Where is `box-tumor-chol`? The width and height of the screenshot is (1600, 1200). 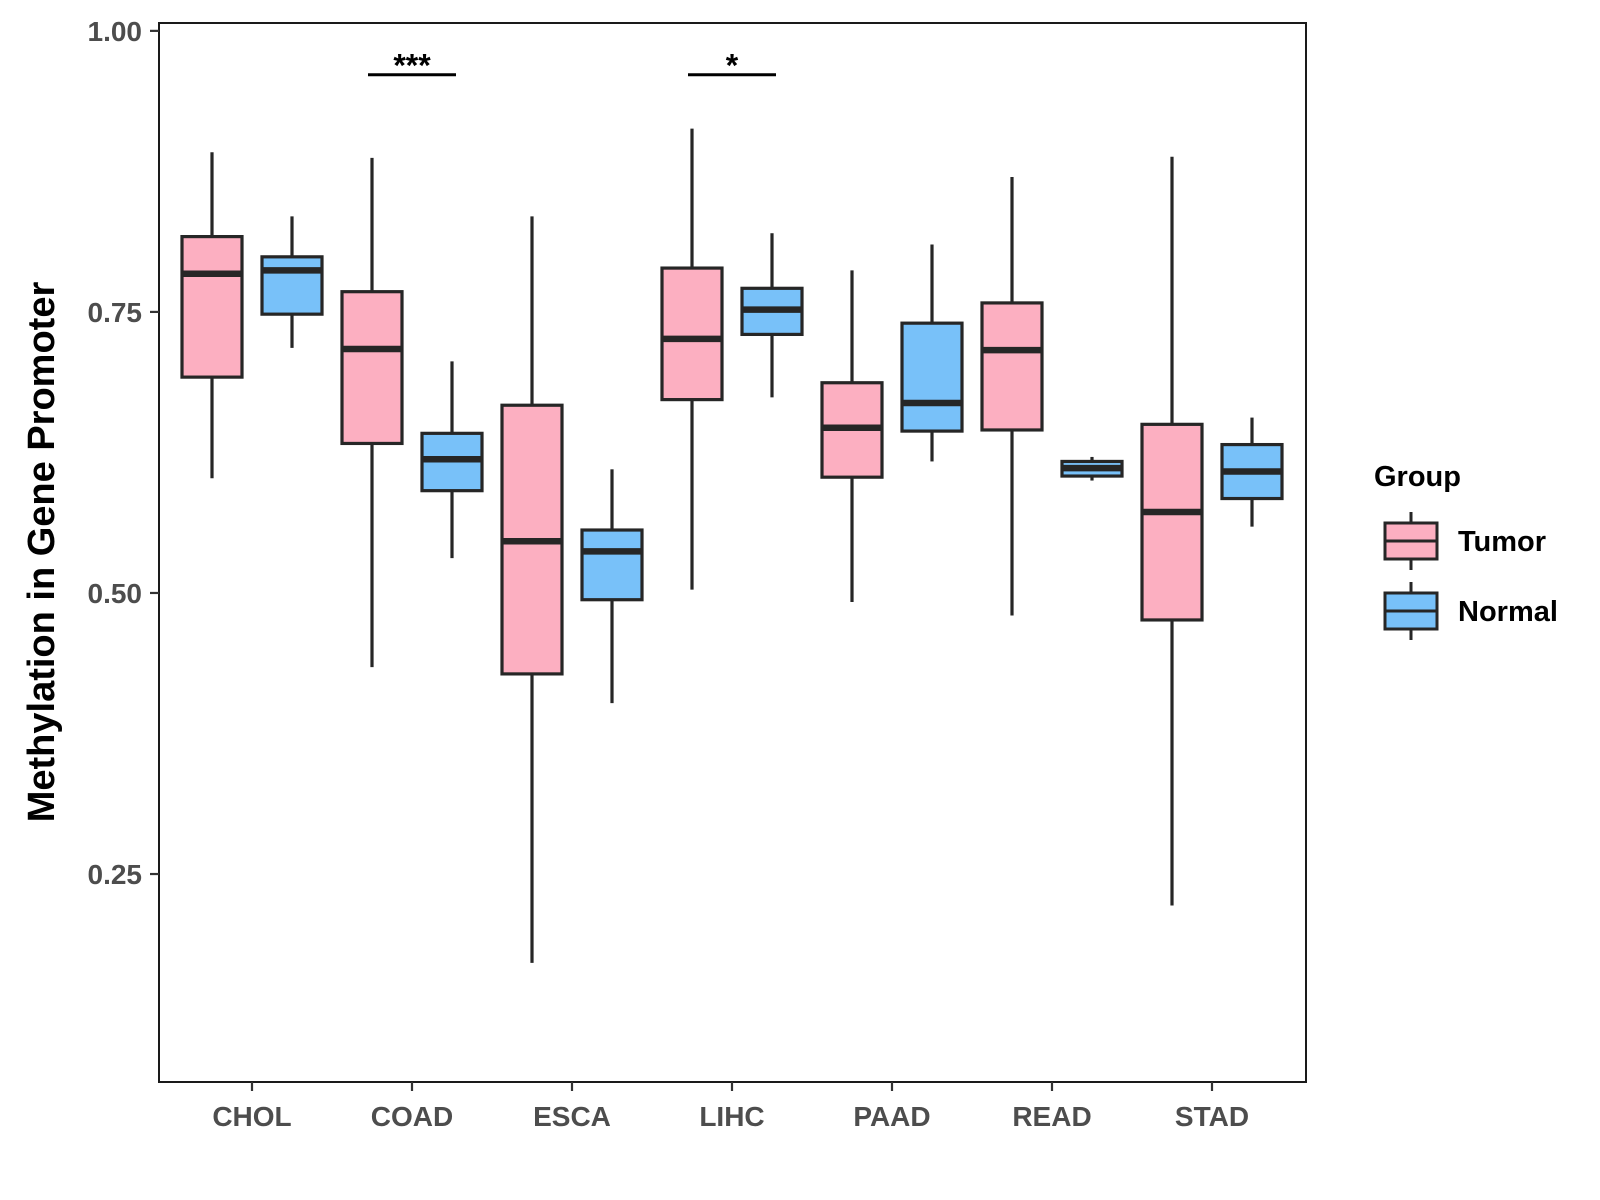 box-tumor-chol is located at coordinates (212, 315).